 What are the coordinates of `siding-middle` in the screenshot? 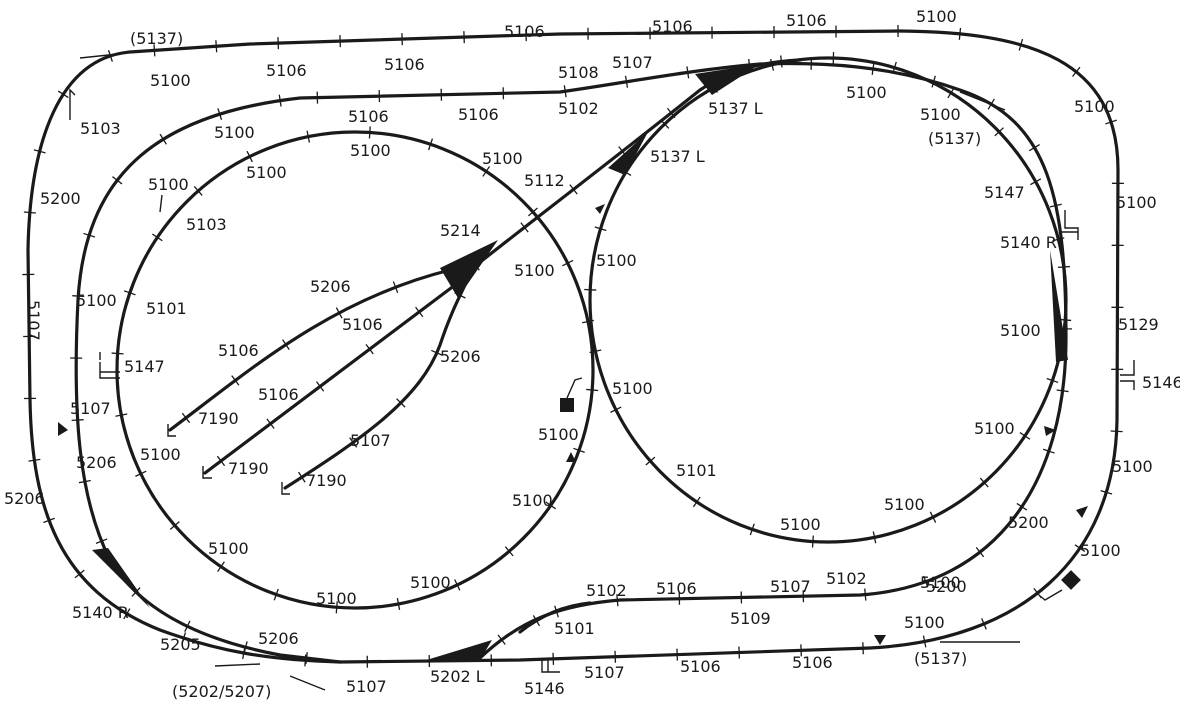 It's located at (330, 379).